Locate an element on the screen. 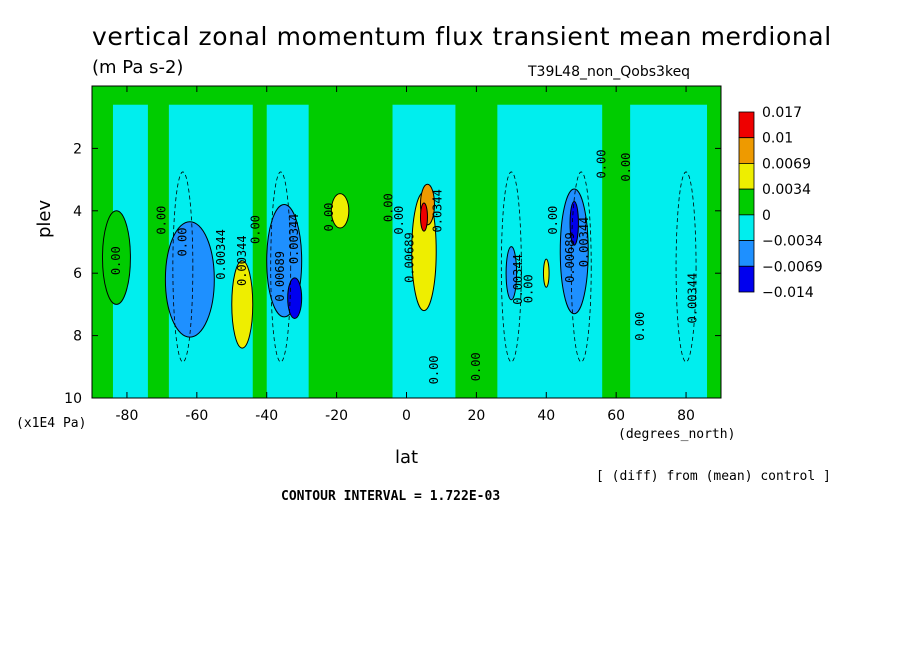 This screenshot has height=654, width=904. colorbar-label: 0 is located at coordinates (766, 216).